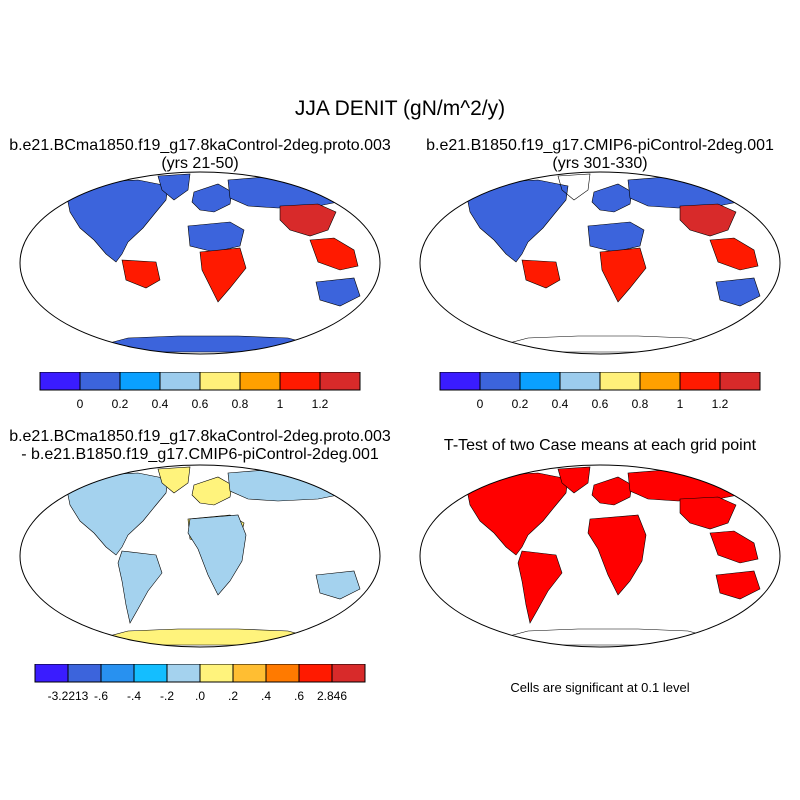 This screenshot has height=800, width=800. What do you see at coordinates (517, 514) in the screenshot?
I see `significance-north-america` at bounding box center [517, 514].